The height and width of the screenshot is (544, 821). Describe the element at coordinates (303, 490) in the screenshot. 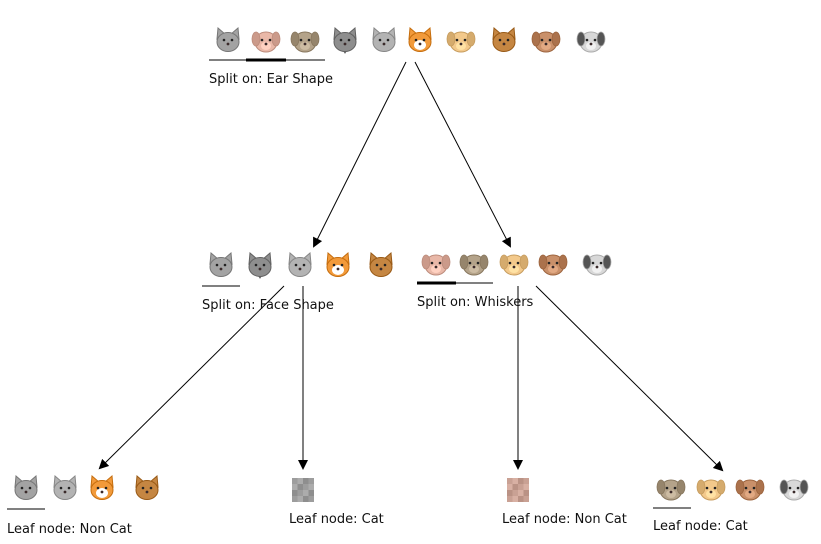

I see `blurred-gray-icon` at that location.